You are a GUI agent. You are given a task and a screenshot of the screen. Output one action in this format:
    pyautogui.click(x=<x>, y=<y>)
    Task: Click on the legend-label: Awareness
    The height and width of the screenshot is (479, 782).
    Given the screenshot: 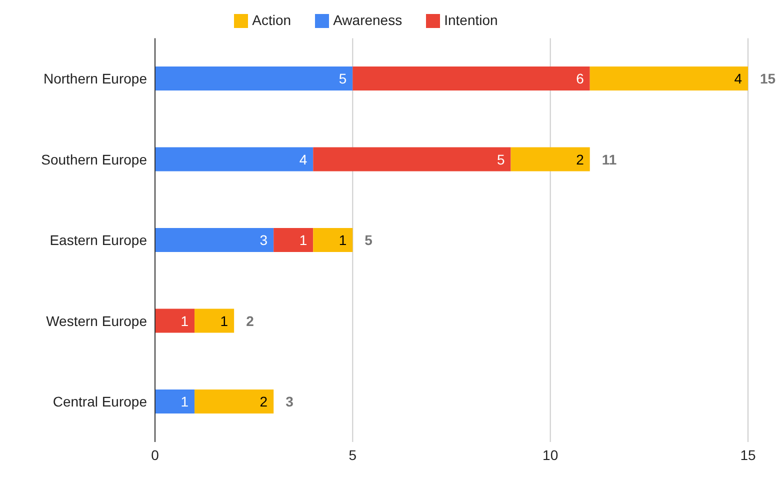 What is the action you would take?
    pyautogui.click(x=367, y=20)
    